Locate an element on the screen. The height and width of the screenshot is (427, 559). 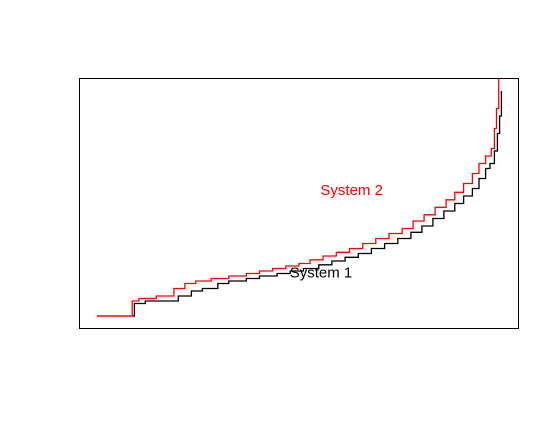
series-label-1: System 1 is located at coordinates (321, 272).